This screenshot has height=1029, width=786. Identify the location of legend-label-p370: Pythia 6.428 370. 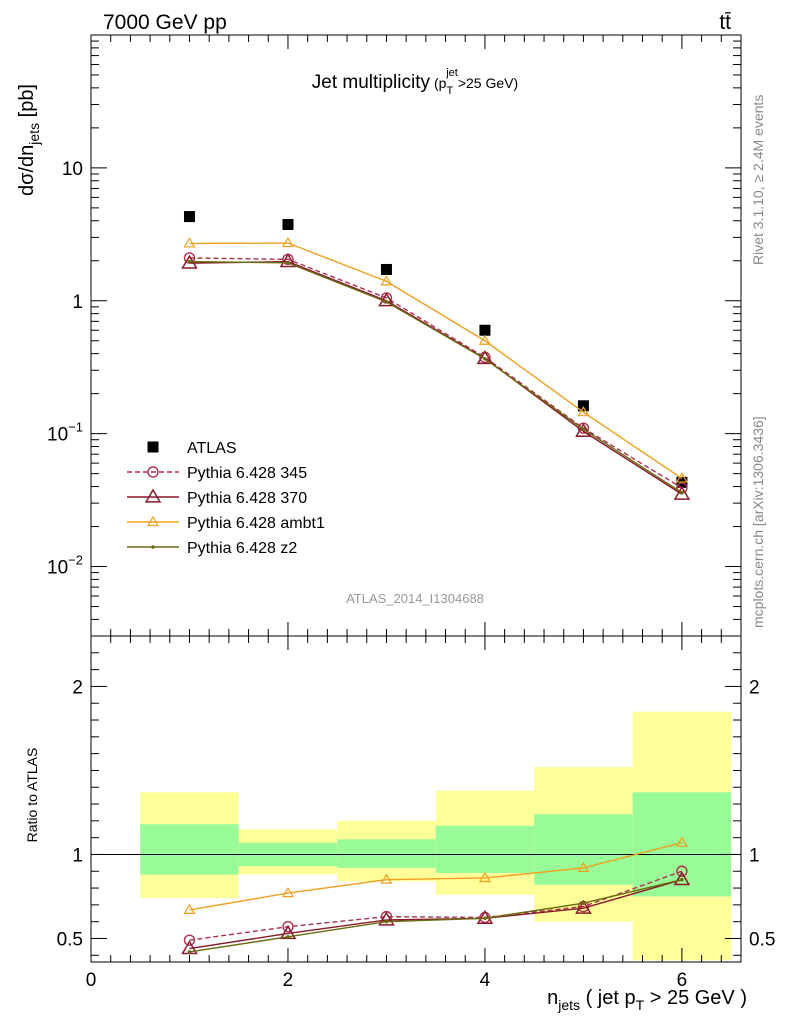
(247, 498).